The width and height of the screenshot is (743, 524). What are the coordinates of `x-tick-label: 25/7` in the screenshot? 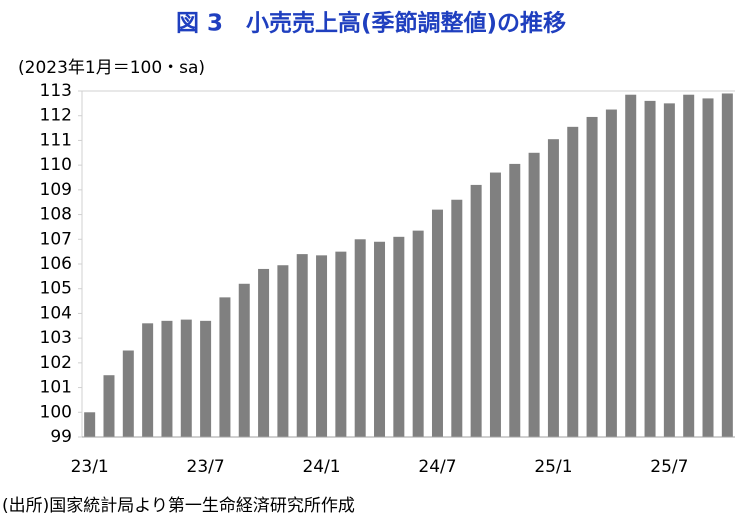 It's located at (669, 467).